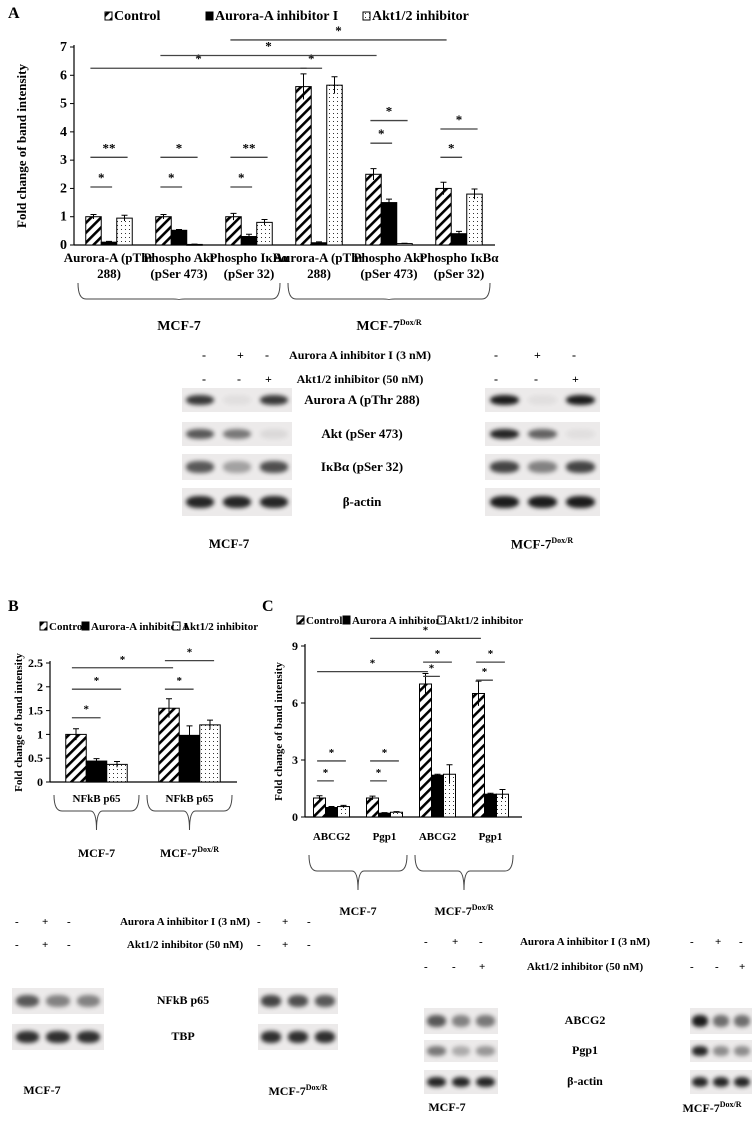 The image size is (756, 1122). I want to click on y-tick-label: 6, so click(295, 703).